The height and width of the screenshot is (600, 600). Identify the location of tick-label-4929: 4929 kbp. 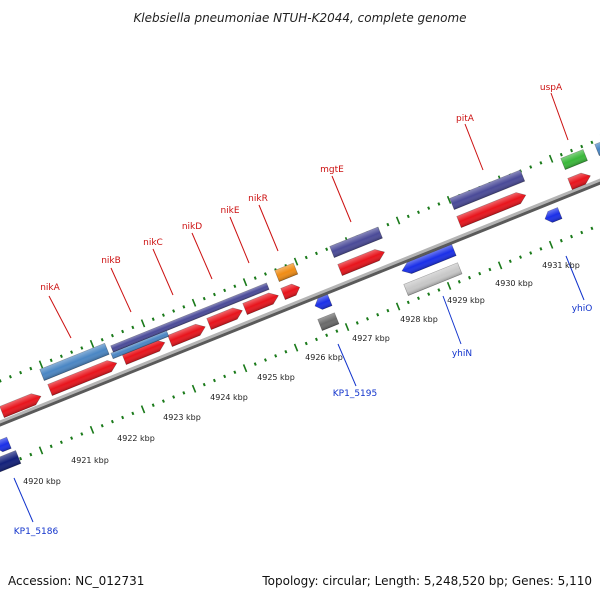
(466, 300).